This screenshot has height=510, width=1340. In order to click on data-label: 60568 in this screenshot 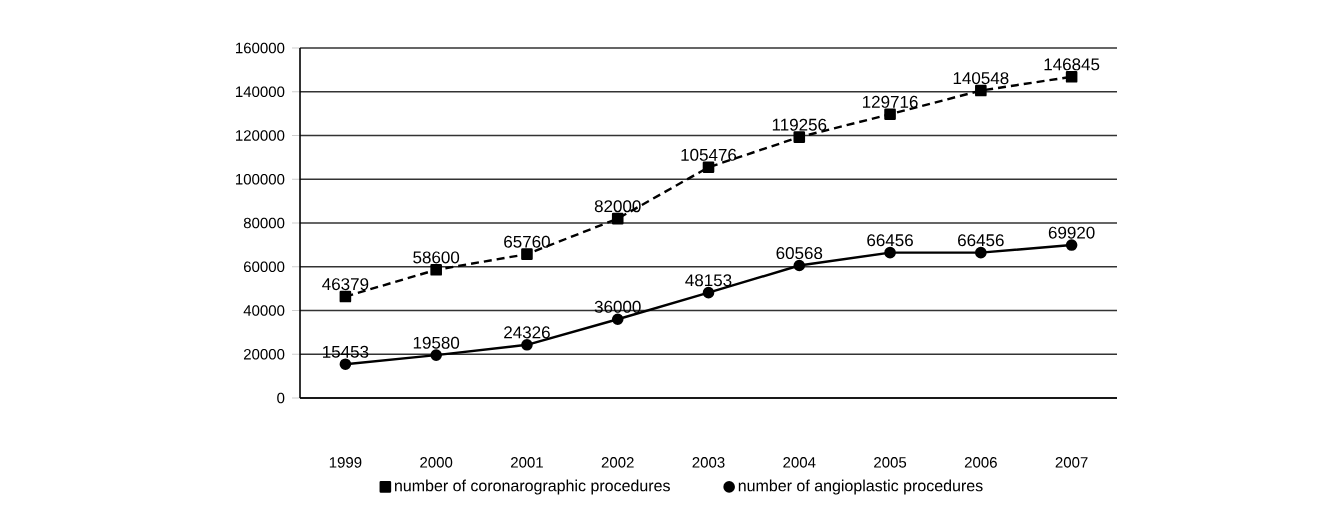, I will do `click(799, 253)`.